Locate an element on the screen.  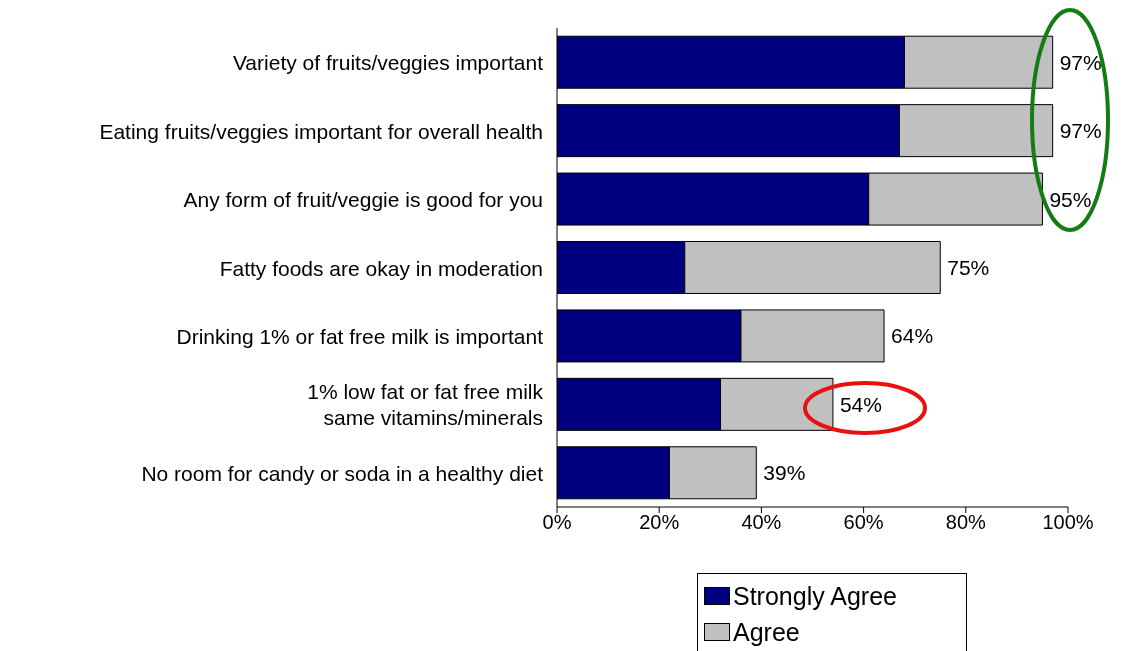
x-tick-label: 0% is located at coordinates (557, 522).